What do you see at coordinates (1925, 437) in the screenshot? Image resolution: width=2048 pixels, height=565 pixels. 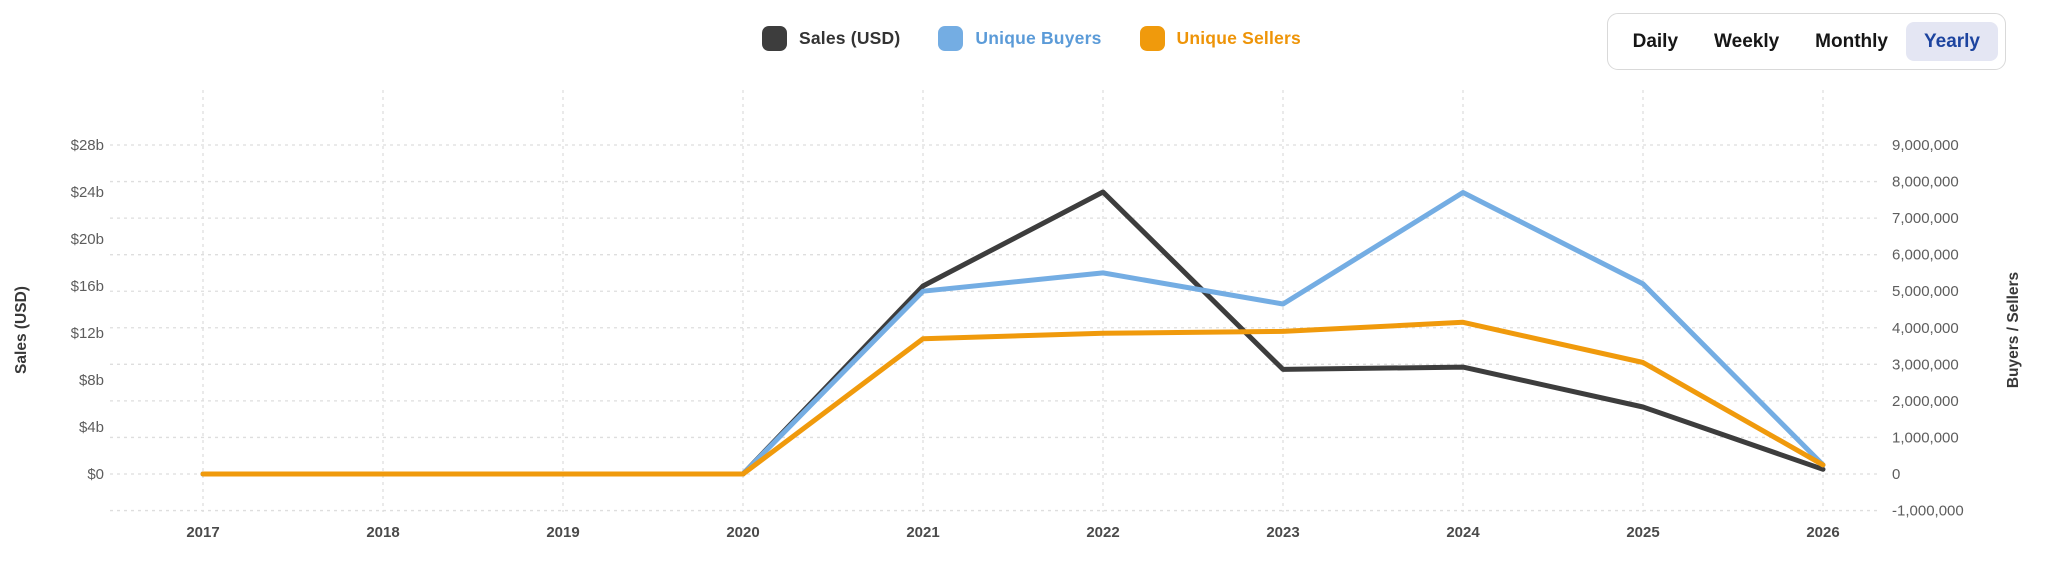 I see `right-axis-tick-label: 1,000,000` at bounding box center [1925, 437].